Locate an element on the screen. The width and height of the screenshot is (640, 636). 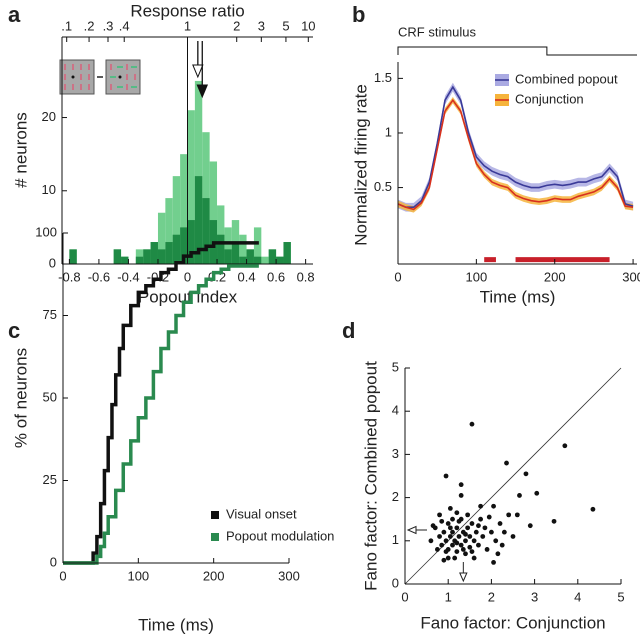
y-tick-label: 1 is located at coordinates (395, 539).